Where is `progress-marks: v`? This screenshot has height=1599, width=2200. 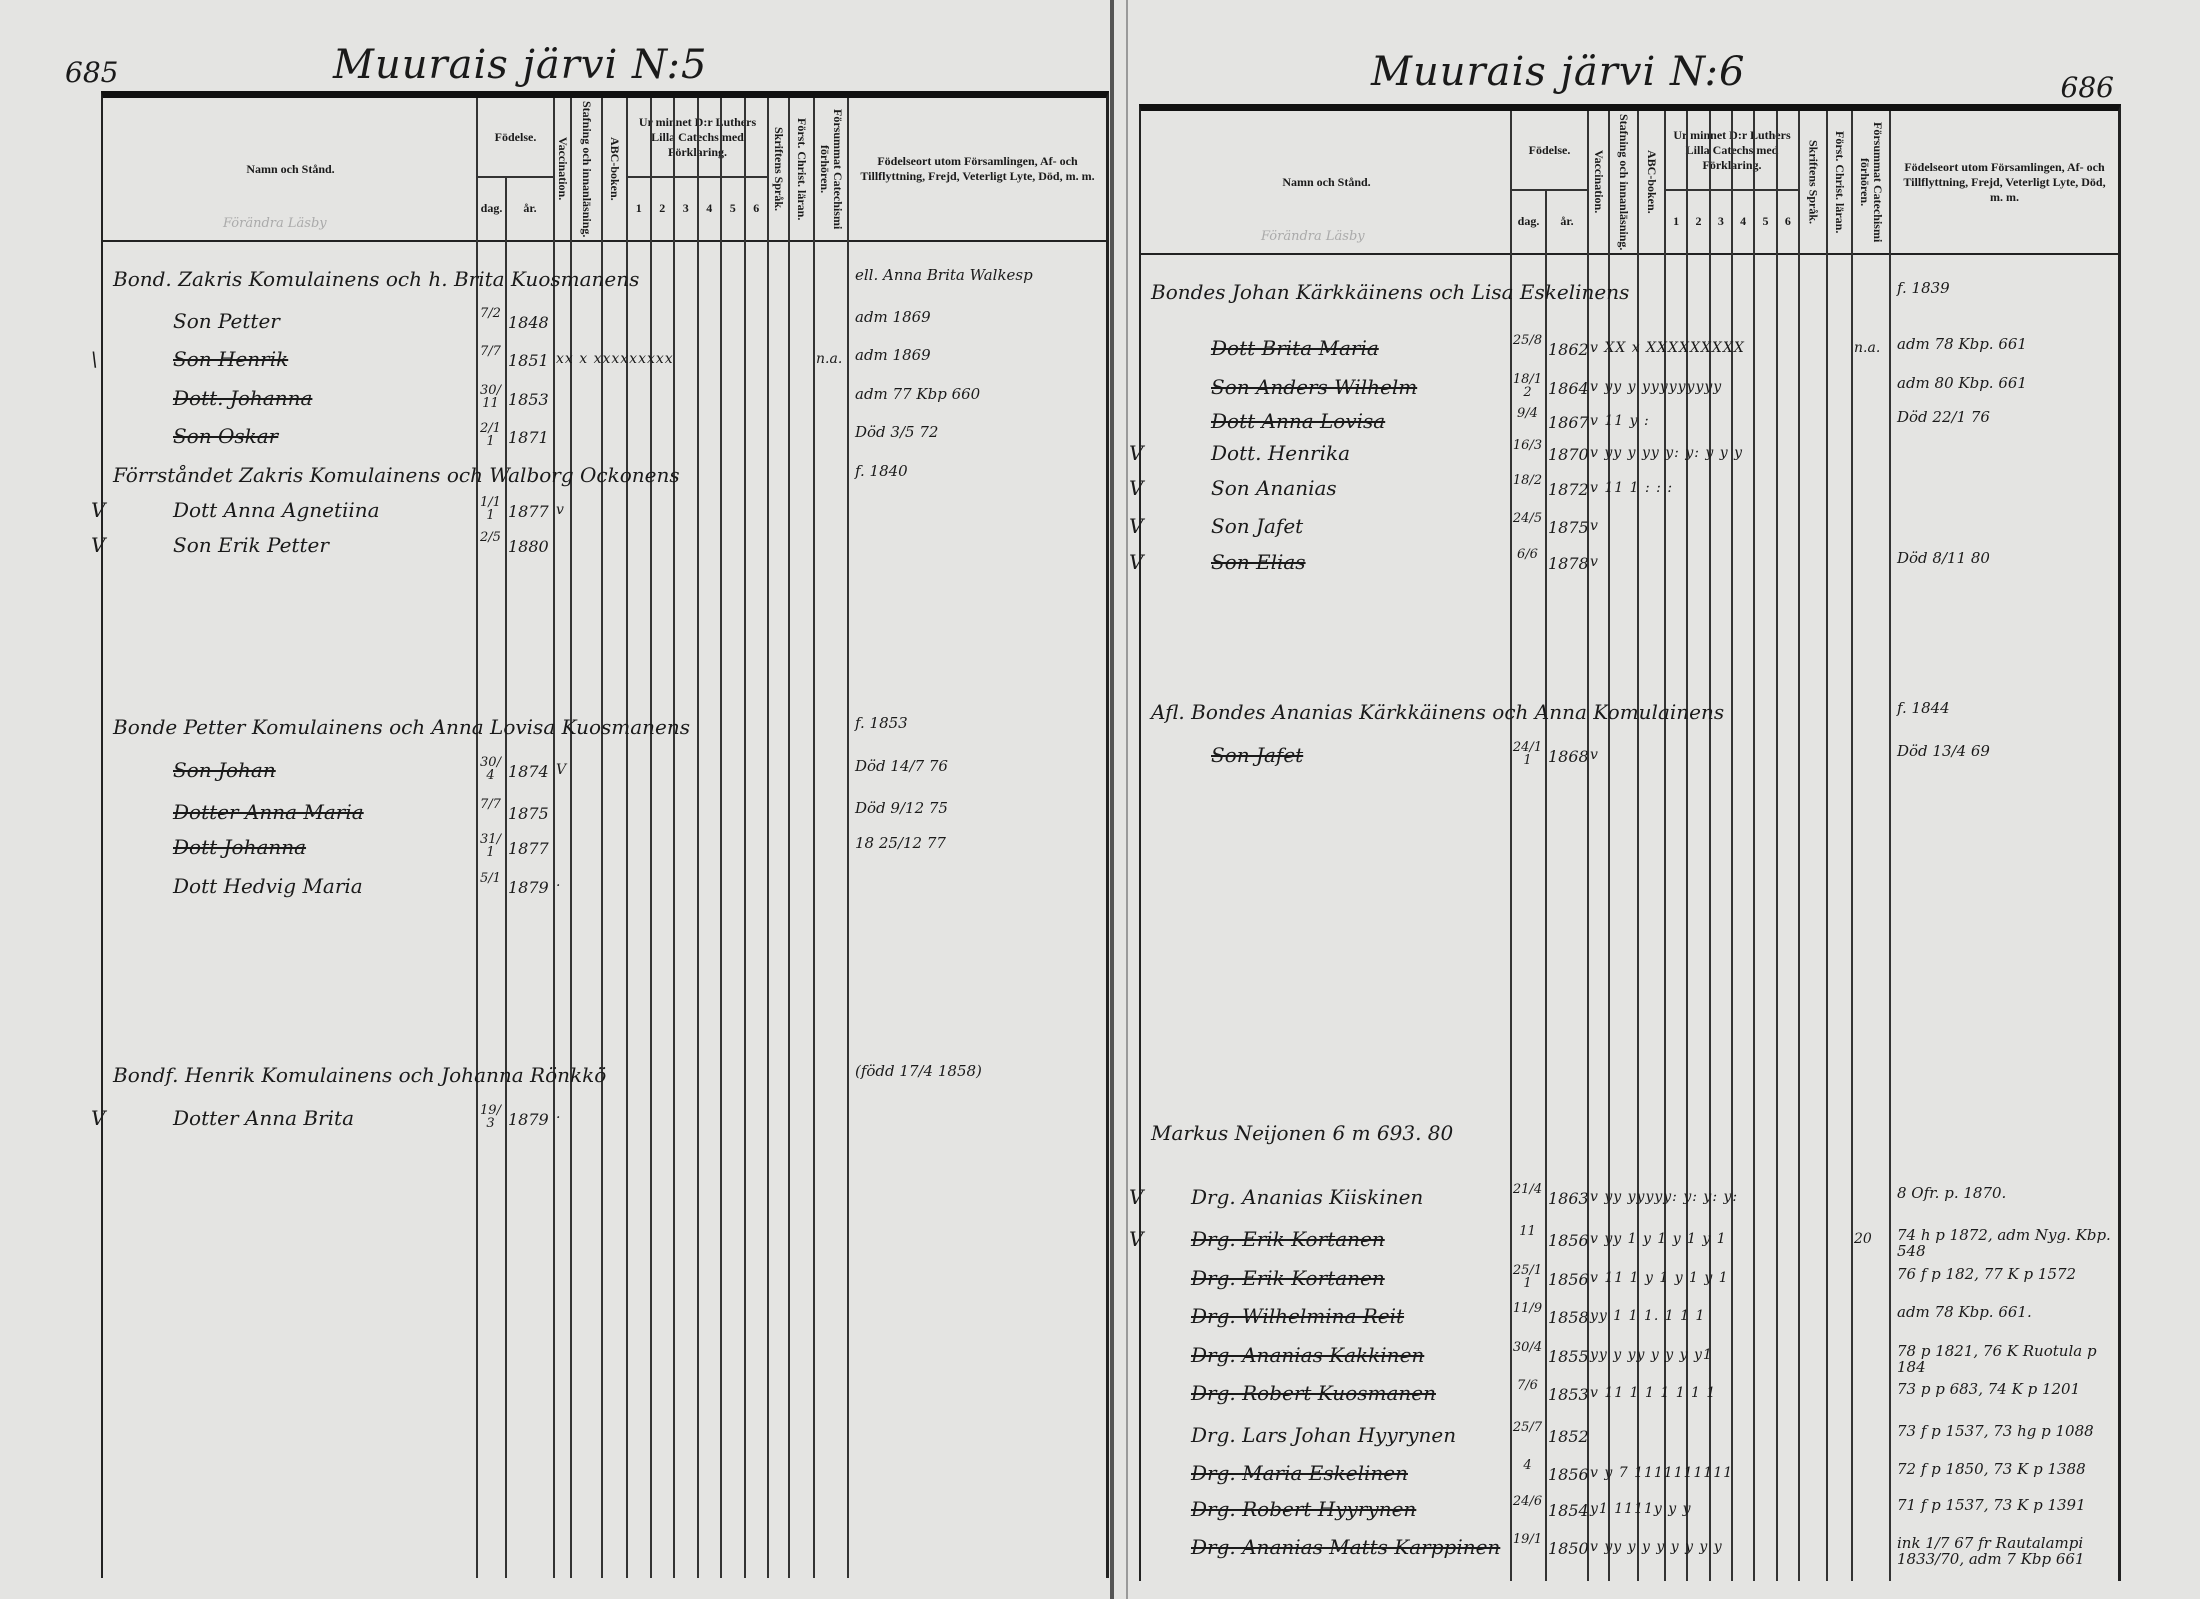
progress-marks: v is located at coordinates (560, 510).